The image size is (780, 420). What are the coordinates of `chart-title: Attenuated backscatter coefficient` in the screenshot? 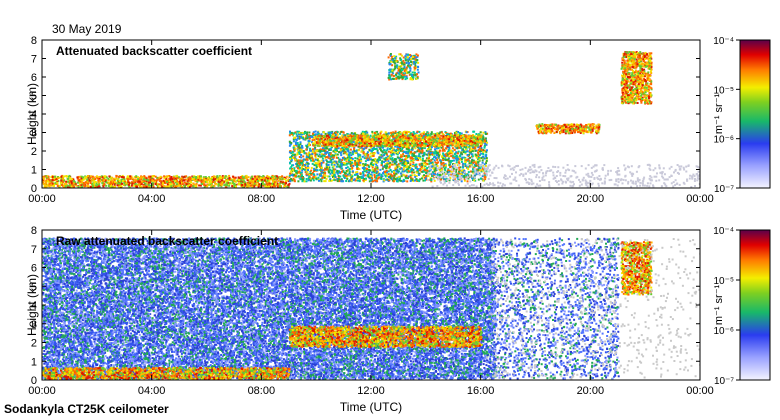 It's located at (154, 51).